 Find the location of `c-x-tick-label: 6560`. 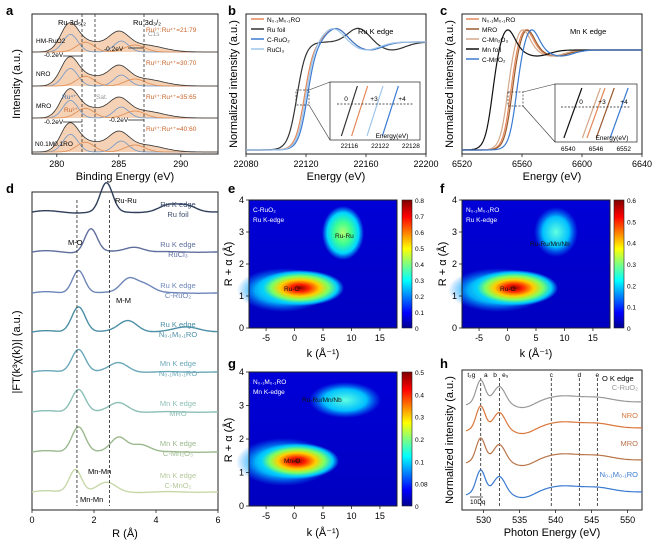

c-x-tick-label: 6560 is located at coordinates (522, 164).